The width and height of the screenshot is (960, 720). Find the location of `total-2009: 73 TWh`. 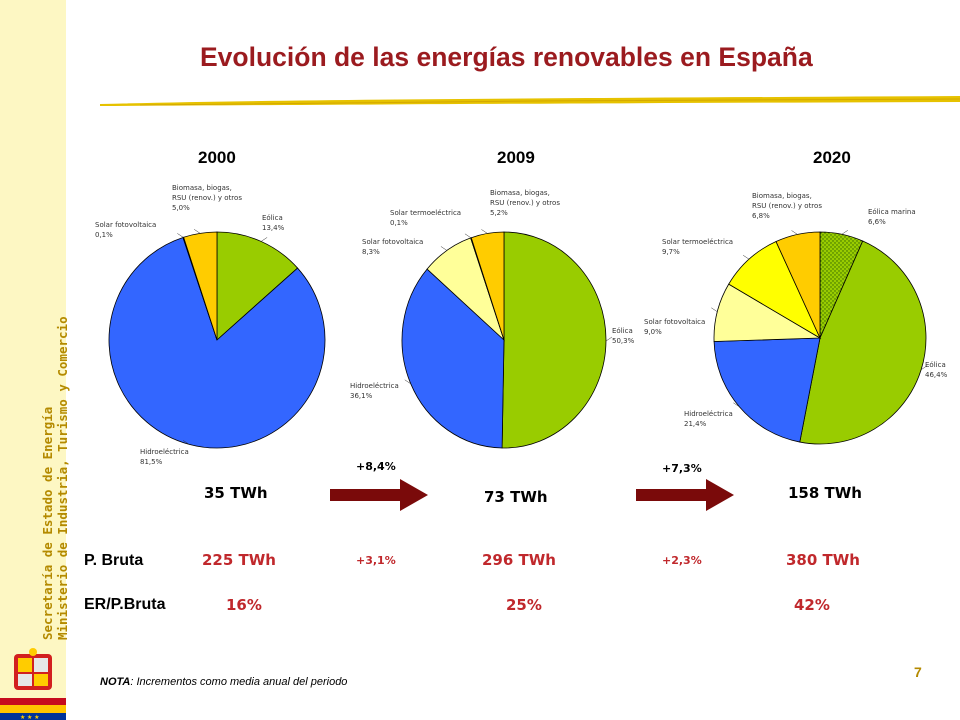

total-2009: 73 TWh is located at coordinates (516, 497).